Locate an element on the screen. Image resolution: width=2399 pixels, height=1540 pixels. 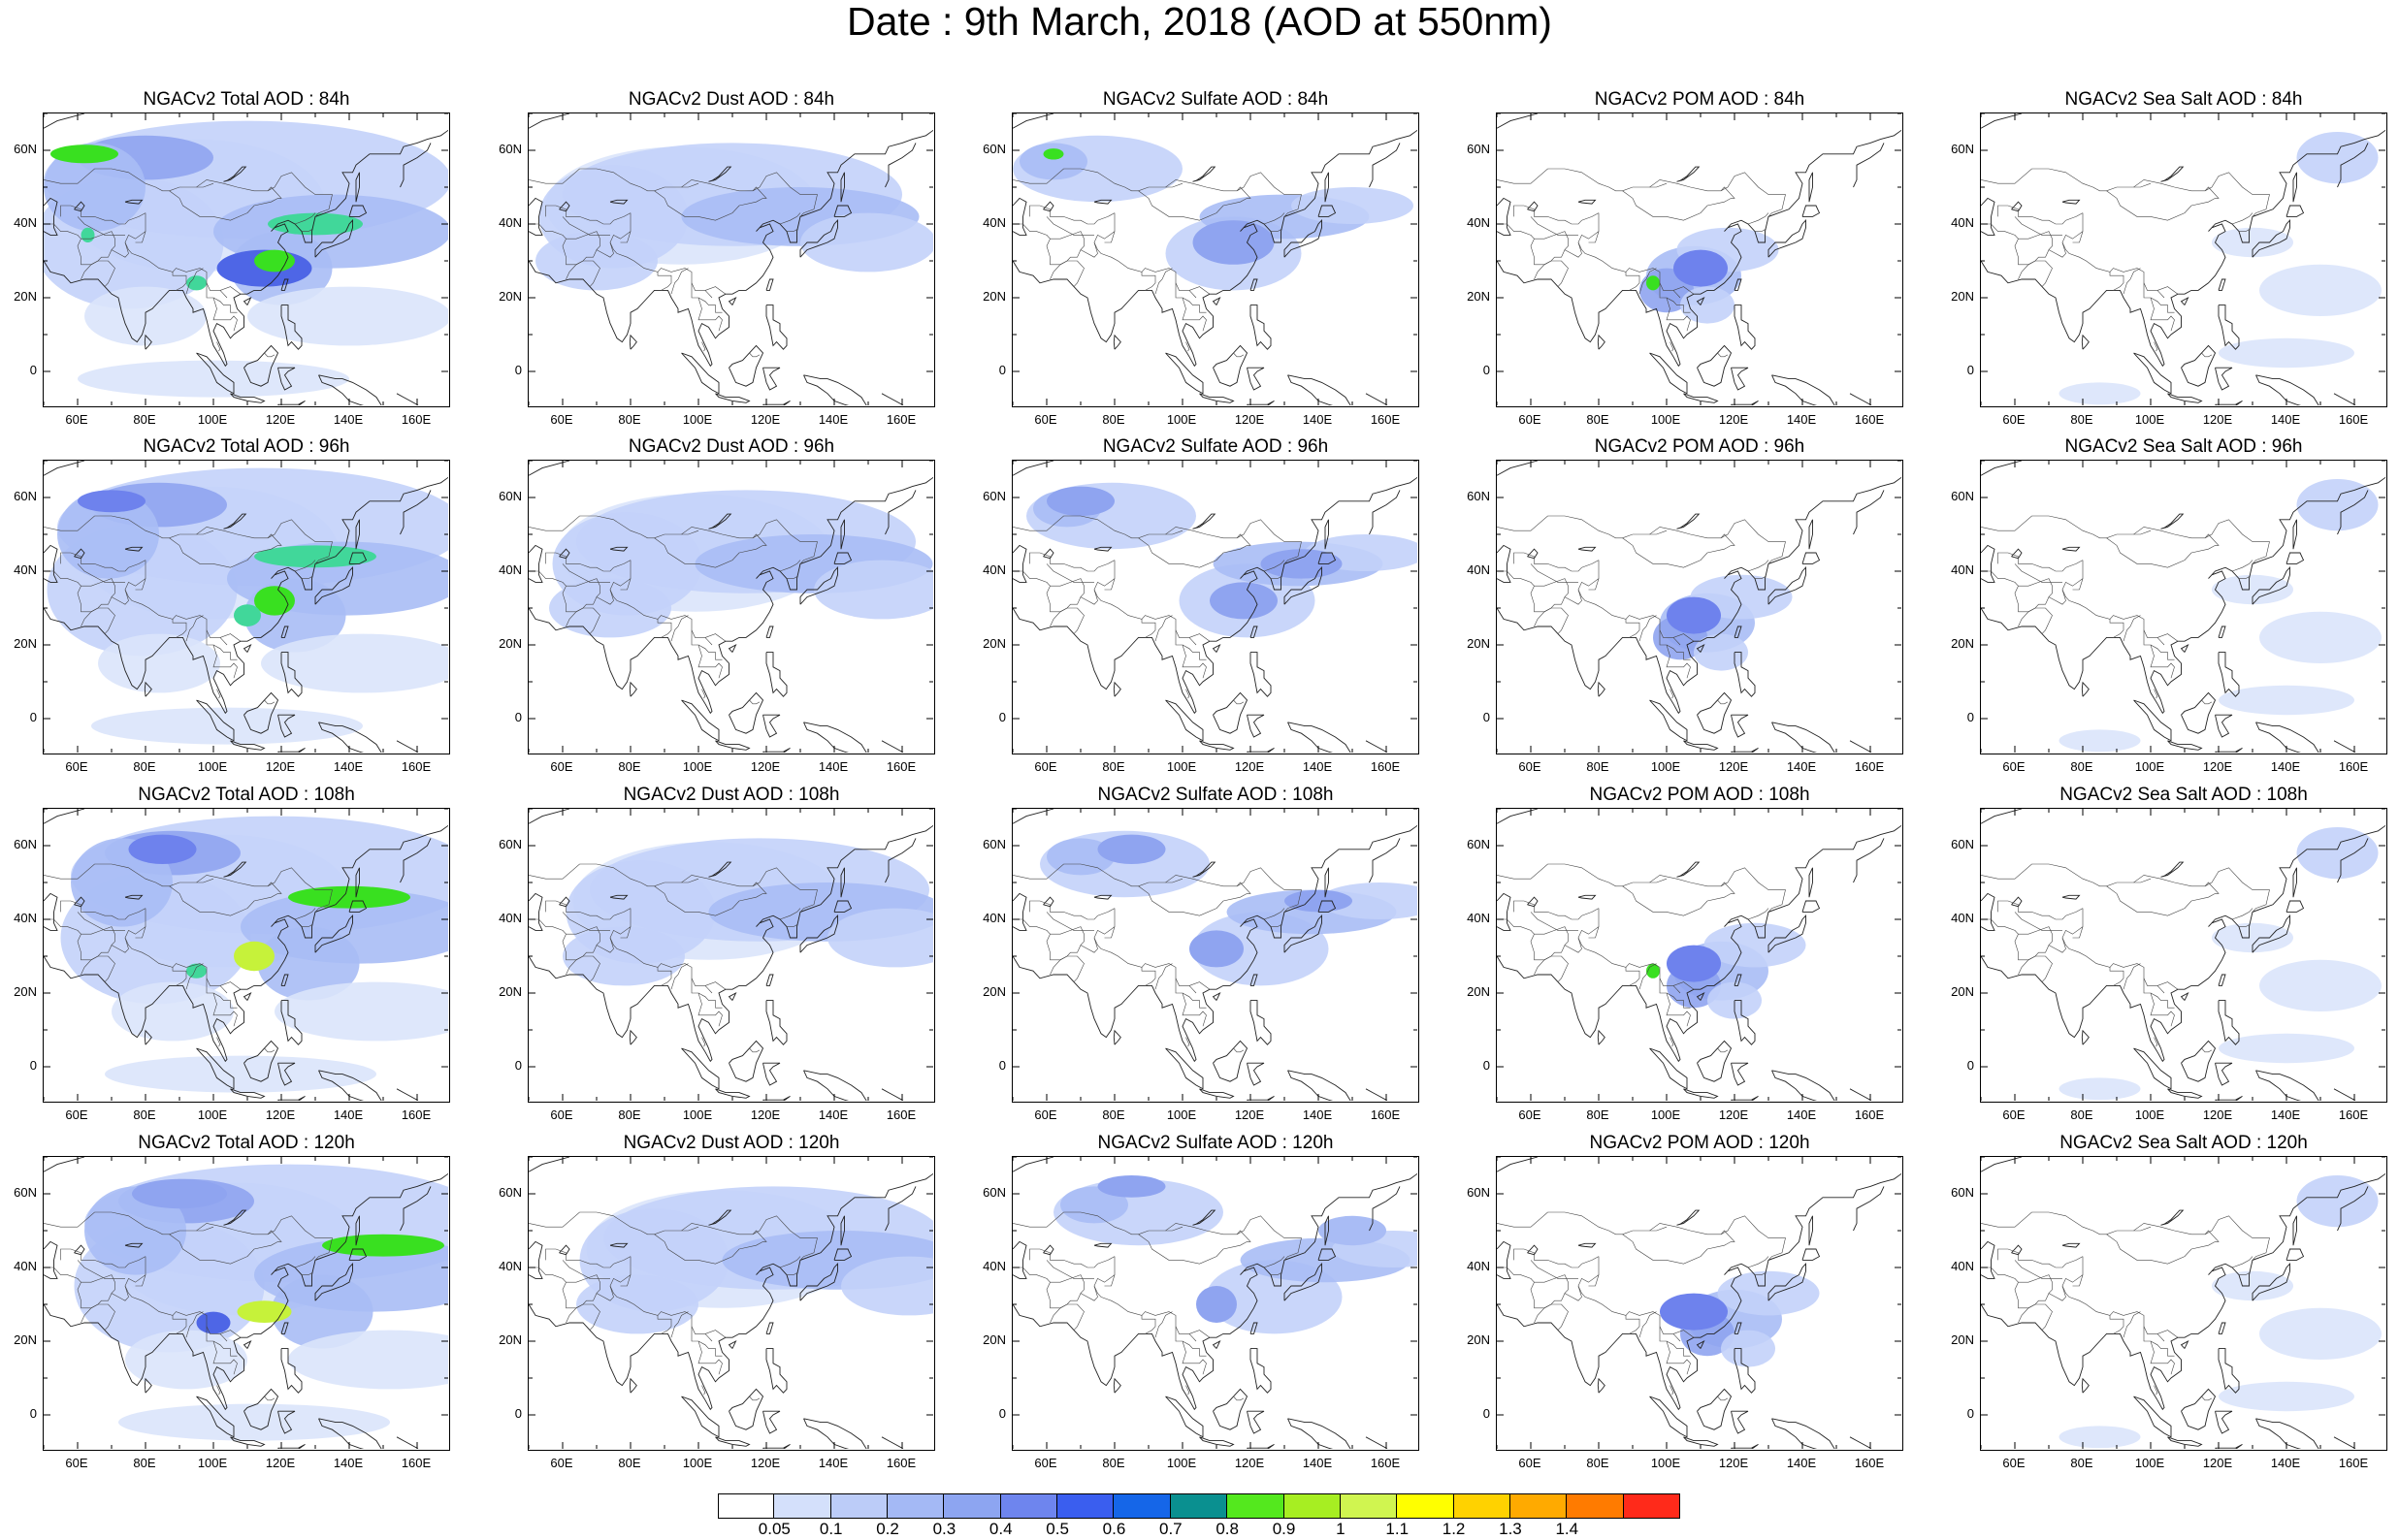
map-frame is located at coordinates (732, 607).